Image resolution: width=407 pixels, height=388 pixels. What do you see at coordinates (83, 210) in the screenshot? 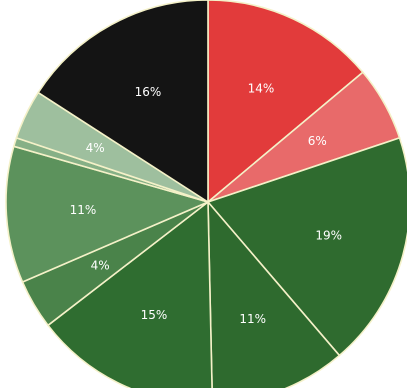
I see `slice-label-7: 11%` at bounding box center [83, 210].